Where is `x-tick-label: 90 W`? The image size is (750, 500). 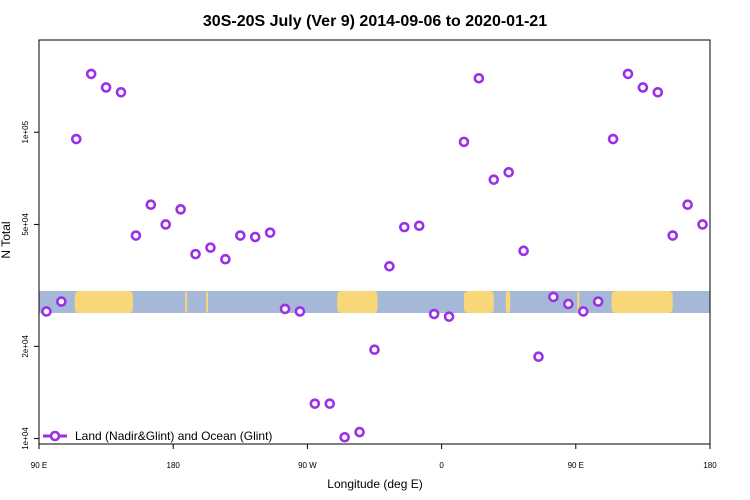 x-tick-label: 90 W is located at coordinates (307, 465).